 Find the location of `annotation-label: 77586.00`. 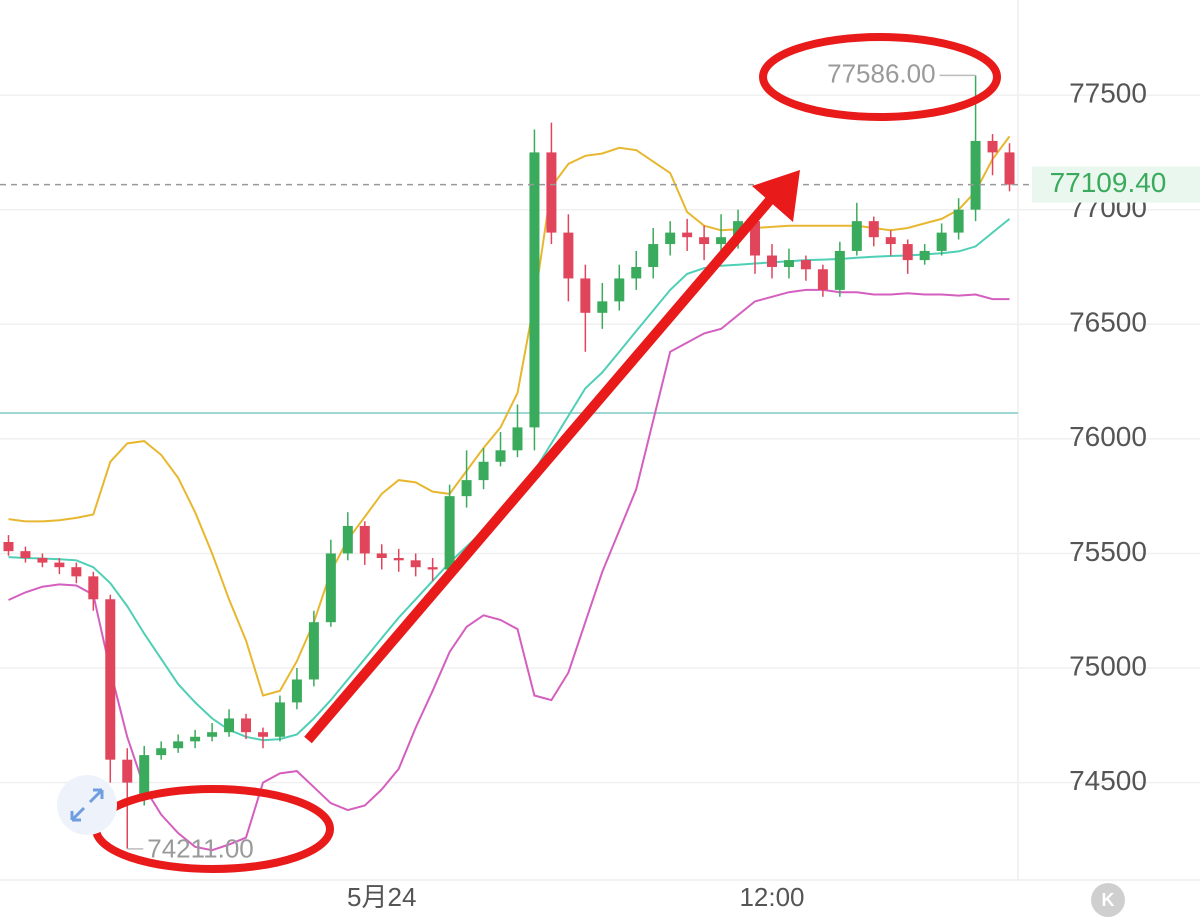

annotation-label: 77586.00 is located at coordinates (881, 73).